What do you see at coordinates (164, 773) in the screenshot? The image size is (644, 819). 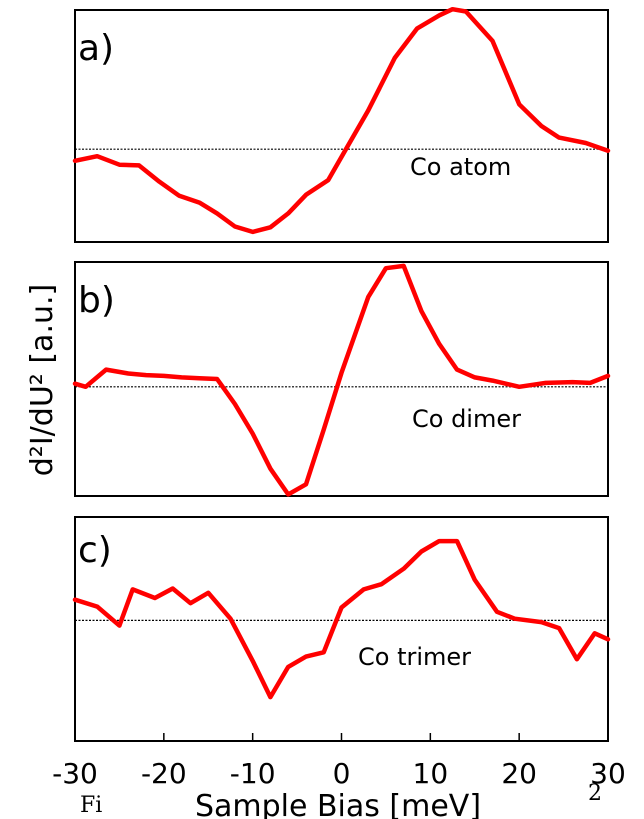 I see `x-tick-label: -20` at bounding box center [164, 773].